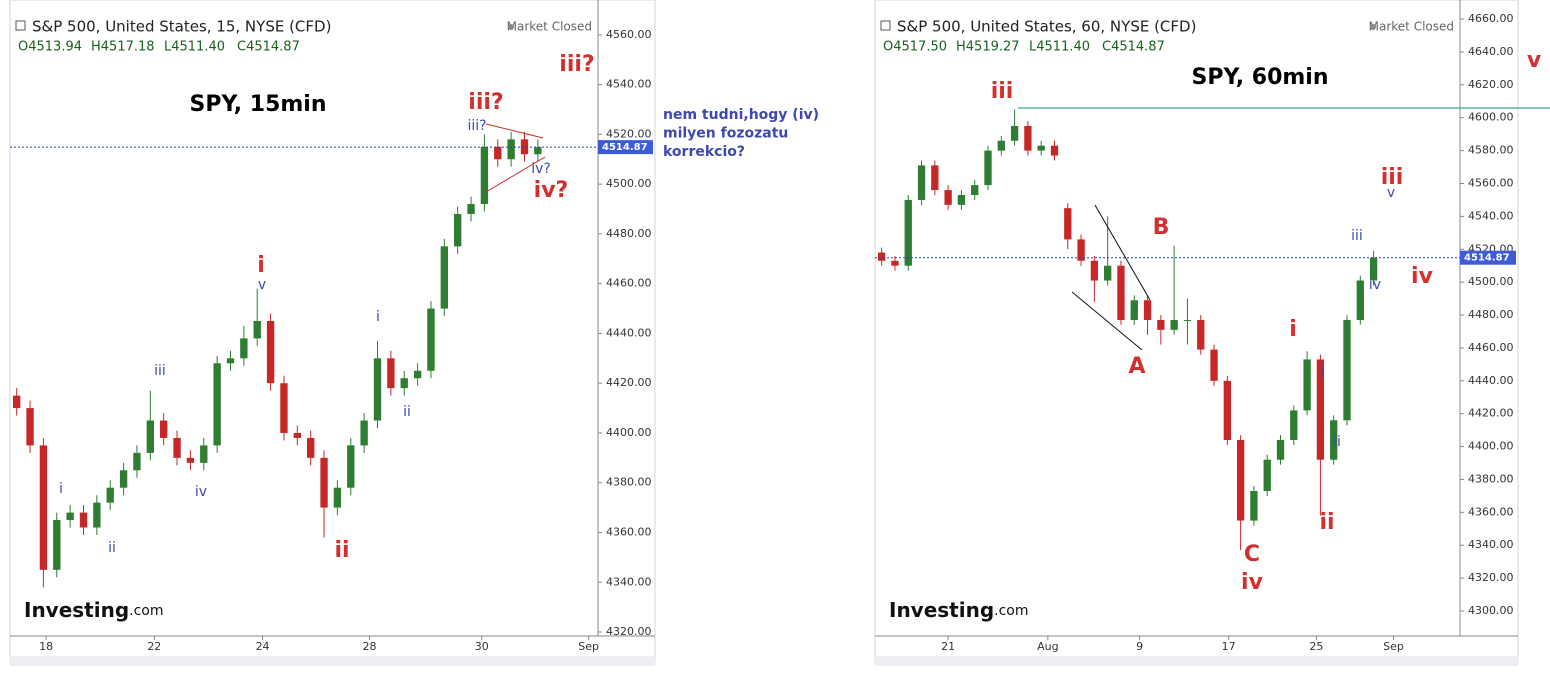 The width and height of the screenshot is (1550, 684). What do you see at coordinates (1491, 51) in the screenshot?
I see `y-tick-label: 4640.00` at bounding box center [1491, 51].